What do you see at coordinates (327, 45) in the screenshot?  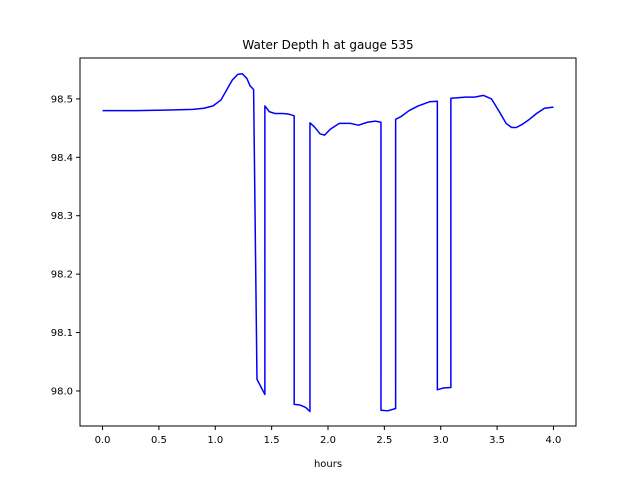 I see `chart-title: Water Depth h at gauge 535` at bounding box center [327, 45].